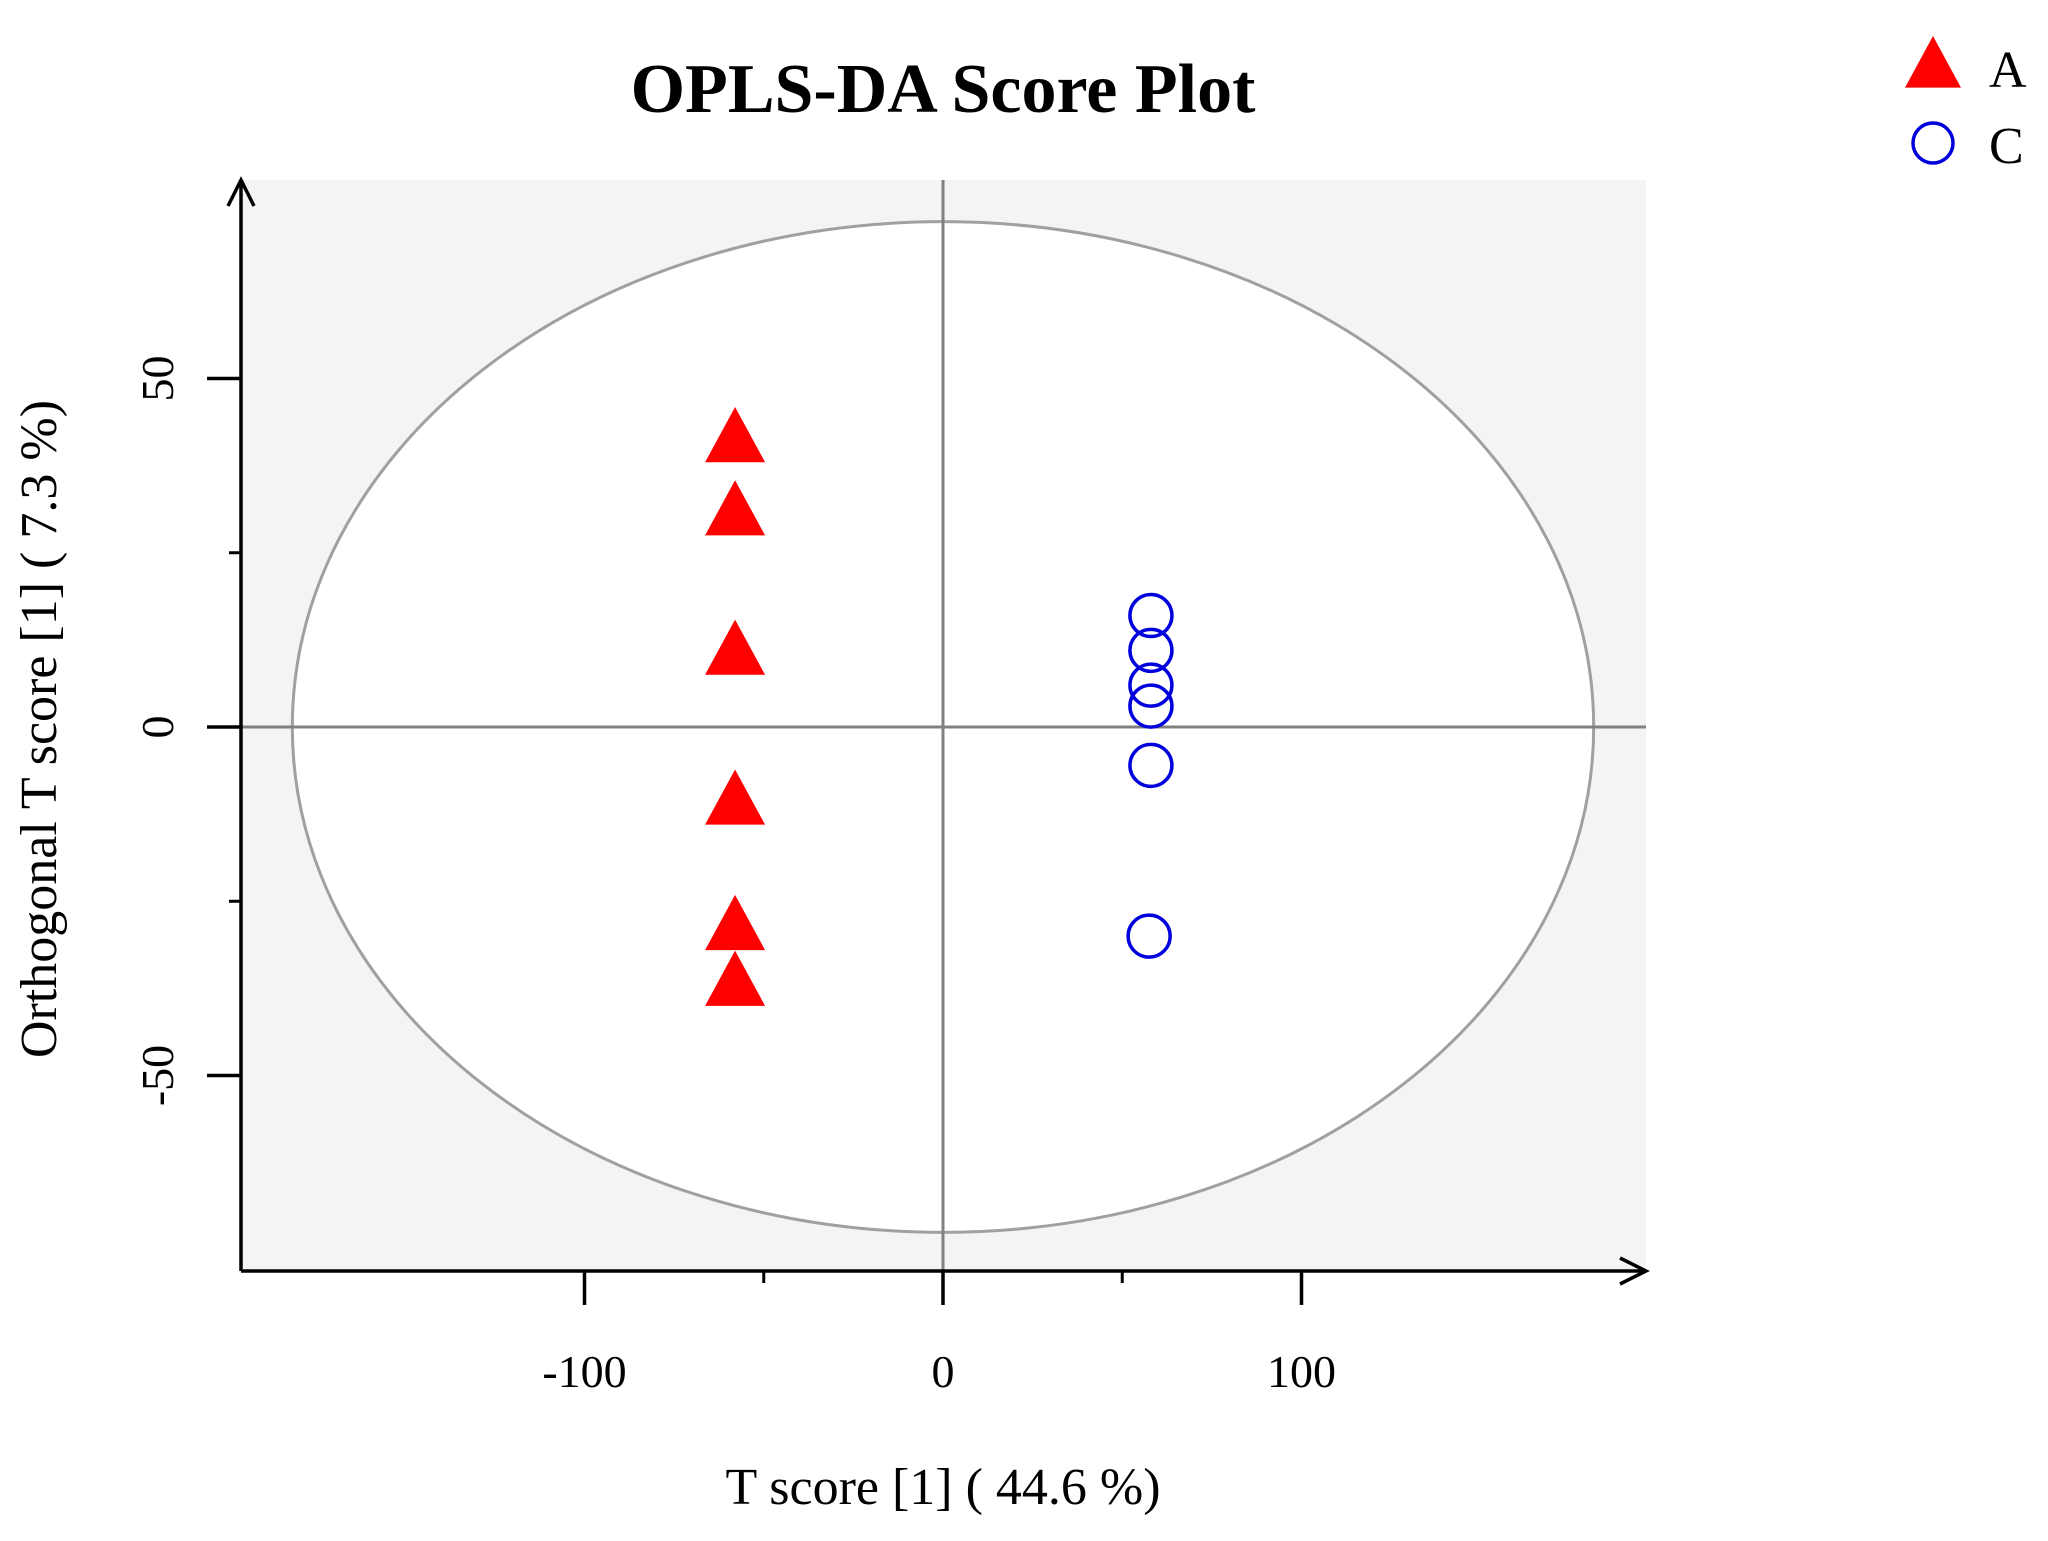 The image size is (2048, 1541). I want to click on chart-title: OPLS-DA Score Plot, so click(943, 89).